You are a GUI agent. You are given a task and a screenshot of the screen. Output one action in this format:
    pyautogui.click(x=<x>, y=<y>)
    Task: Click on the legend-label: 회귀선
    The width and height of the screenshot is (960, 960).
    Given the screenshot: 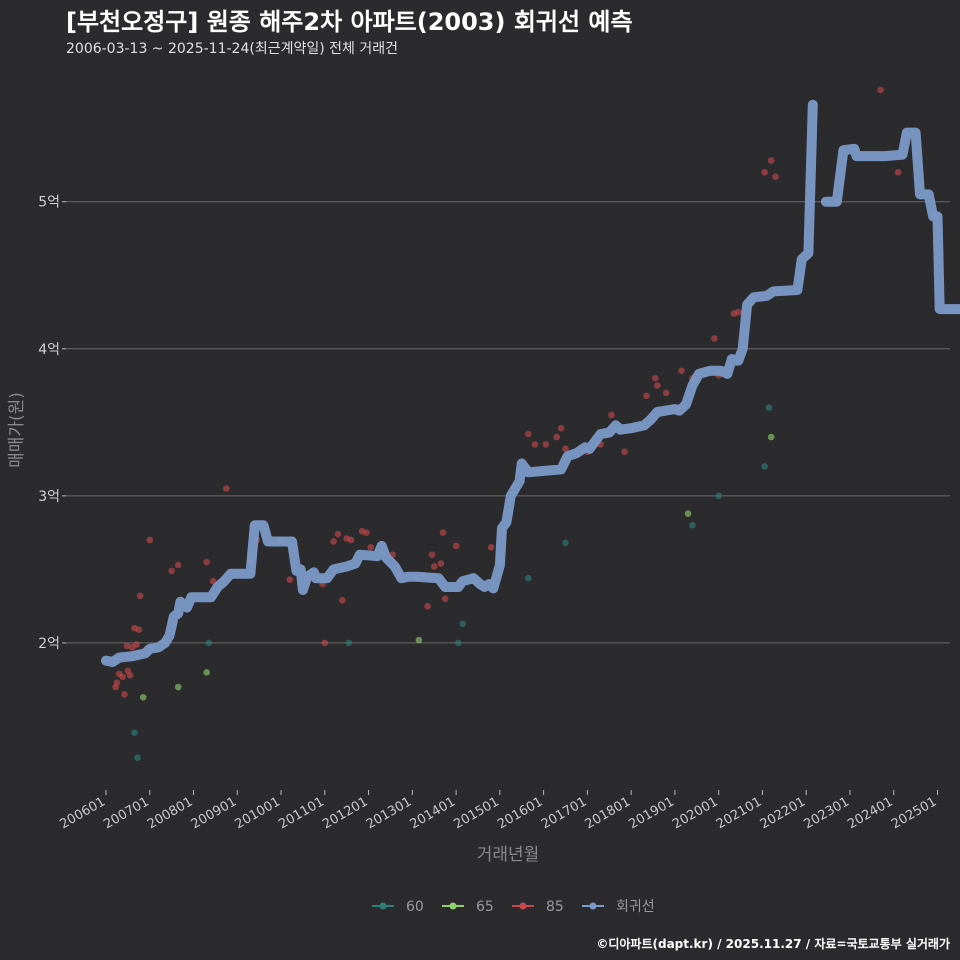 What is the action you would take?
    pyautogui.click(x=635, y=907)
    